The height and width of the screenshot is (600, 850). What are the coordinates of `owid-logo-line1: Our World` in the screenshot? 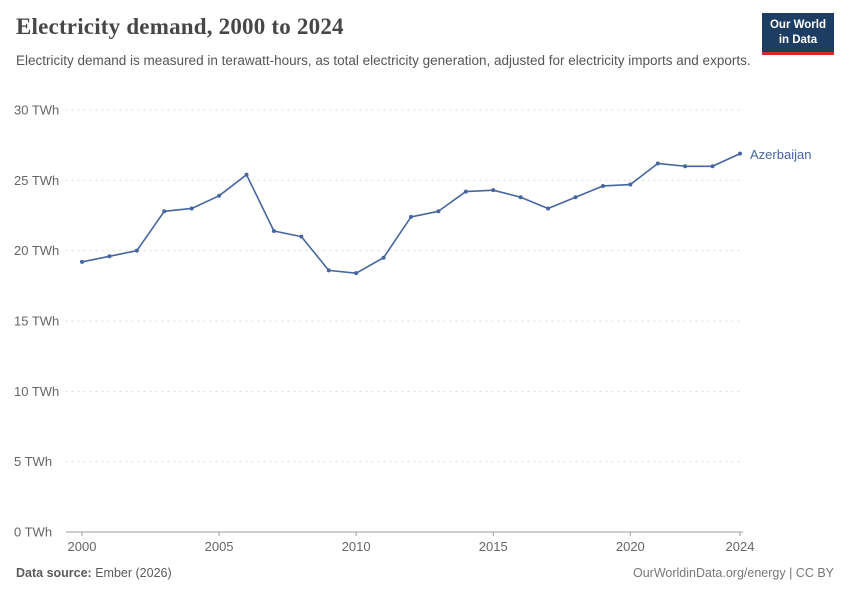 It's located at (797, 25).